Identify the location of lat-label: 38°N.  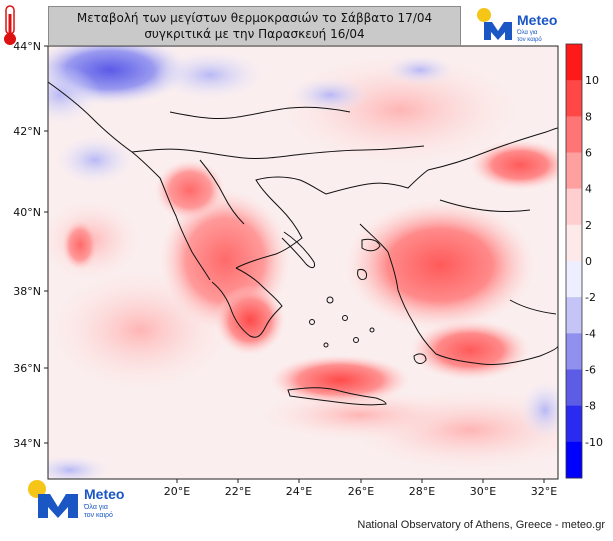
(27, 291).